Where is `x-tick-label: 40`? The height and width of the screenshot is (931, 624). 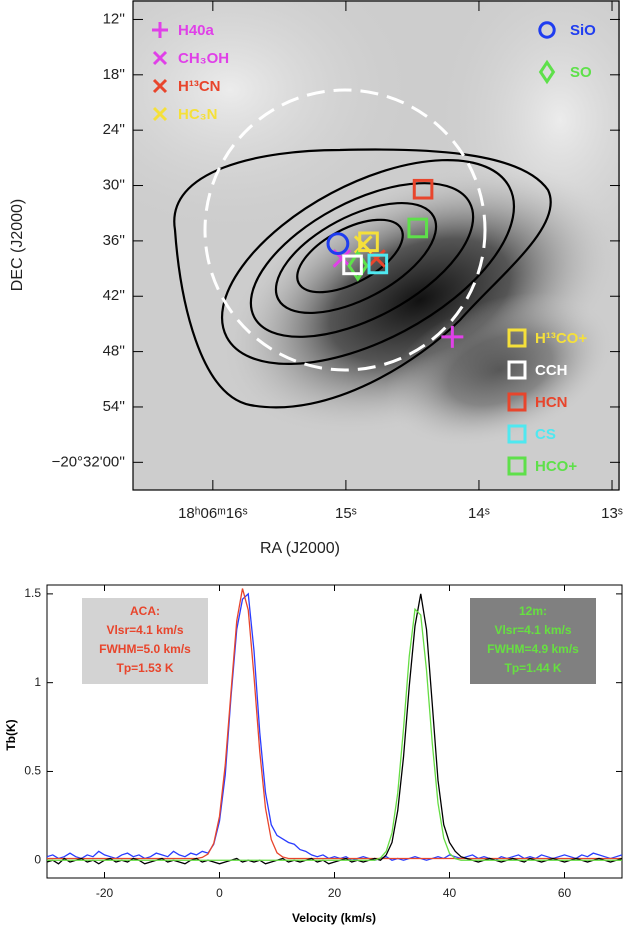 x-tick-label: 40 is located at coordinates (450, 893).